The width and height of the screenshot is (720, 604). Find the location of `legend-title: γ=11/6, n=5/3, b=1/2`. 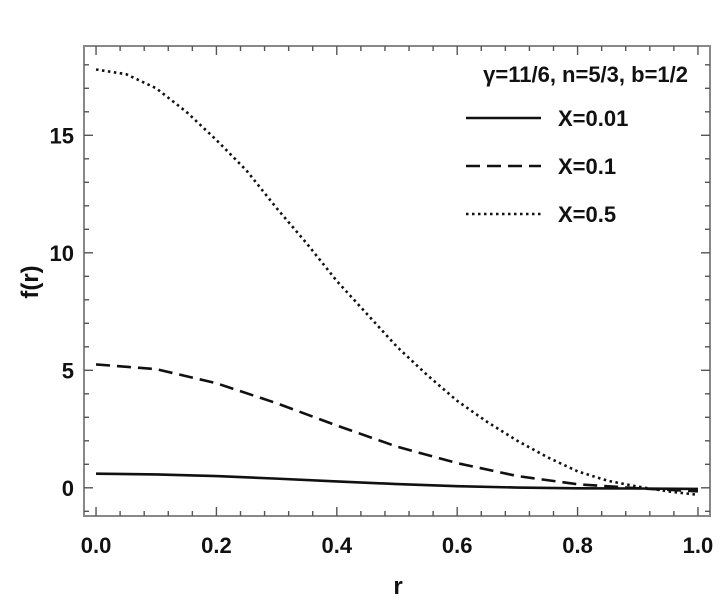

legend-title: γ=11/6, n=5/3, b=1/2 is located at coordinates (585, 74).